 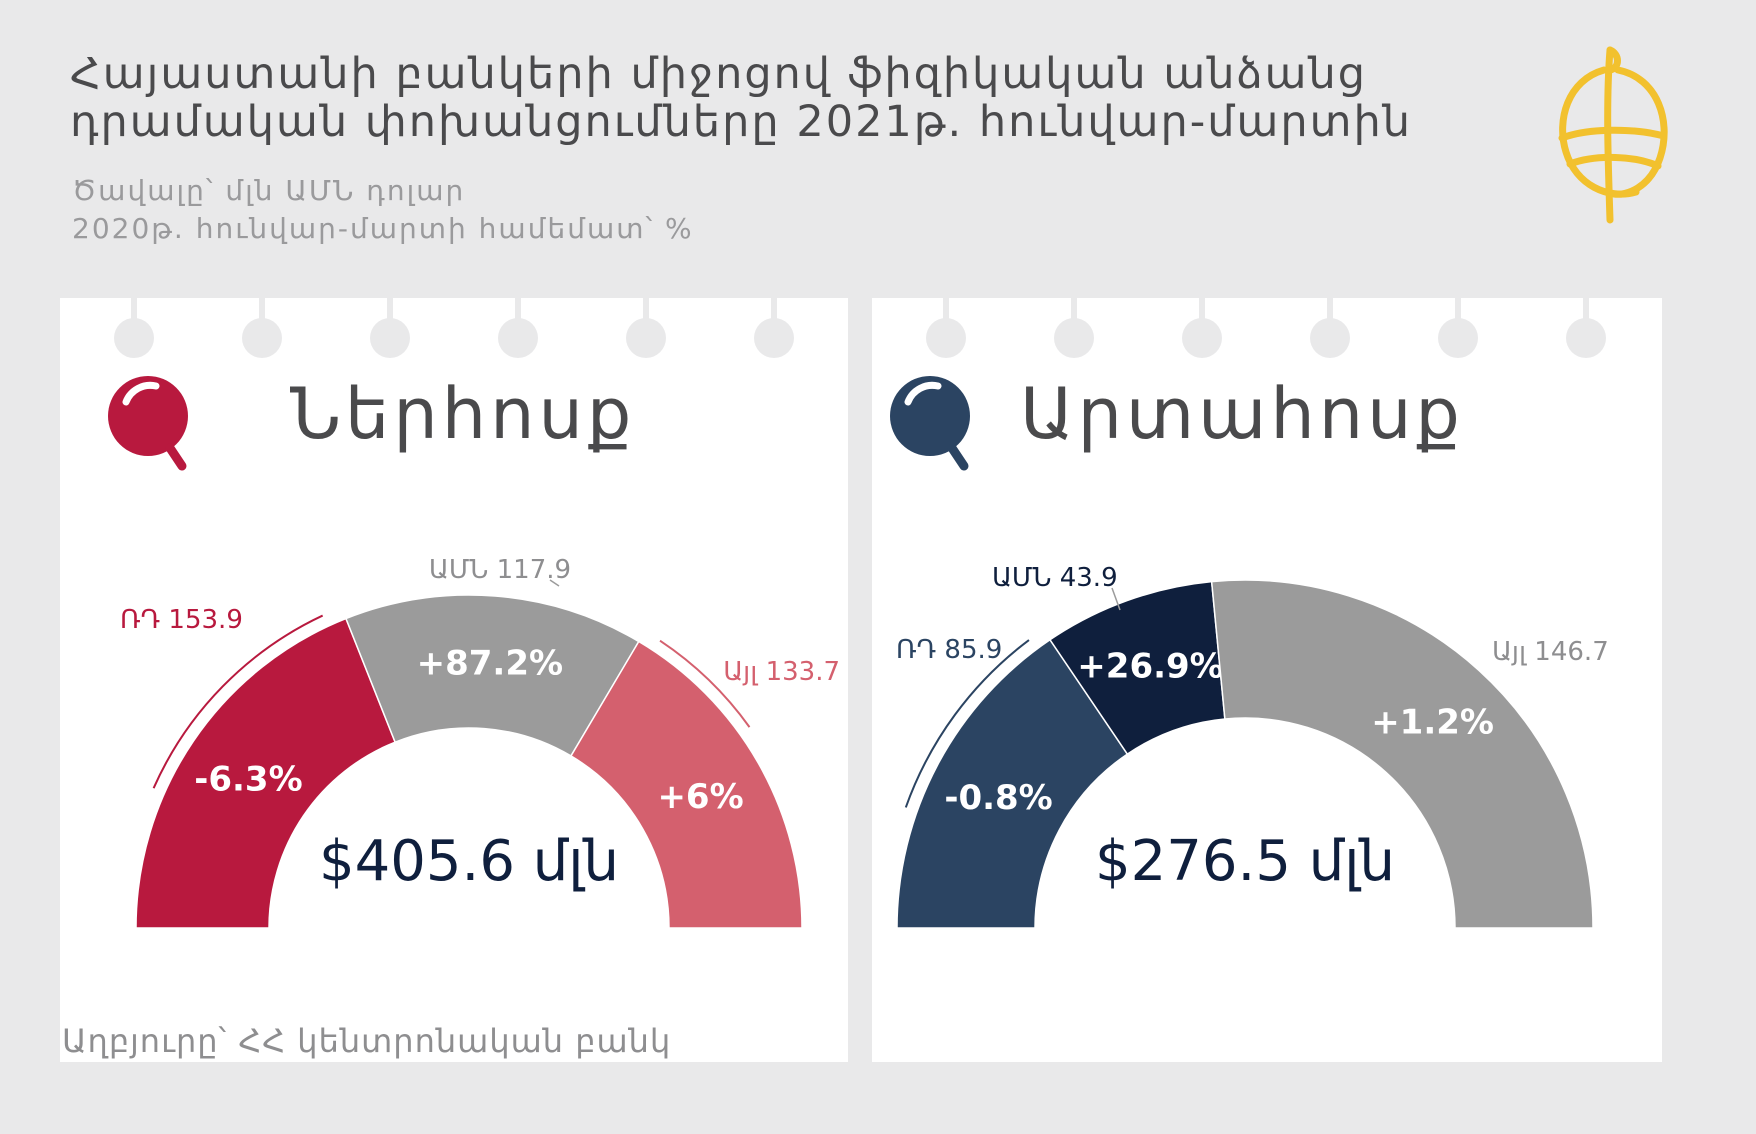 I want to click on total-value: $276.5 մլն, so click(x=1245, y=861).